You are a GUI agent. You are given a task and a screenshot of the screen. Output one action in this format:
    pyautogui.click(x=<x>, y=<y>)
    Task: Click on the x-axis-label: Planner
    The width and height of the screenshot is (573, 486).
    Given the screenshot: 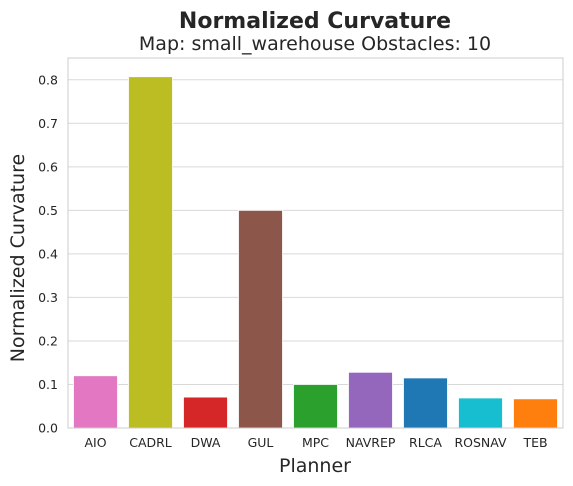 What is the action you would take?
    pyautogui.click(x=315, y=466)
    